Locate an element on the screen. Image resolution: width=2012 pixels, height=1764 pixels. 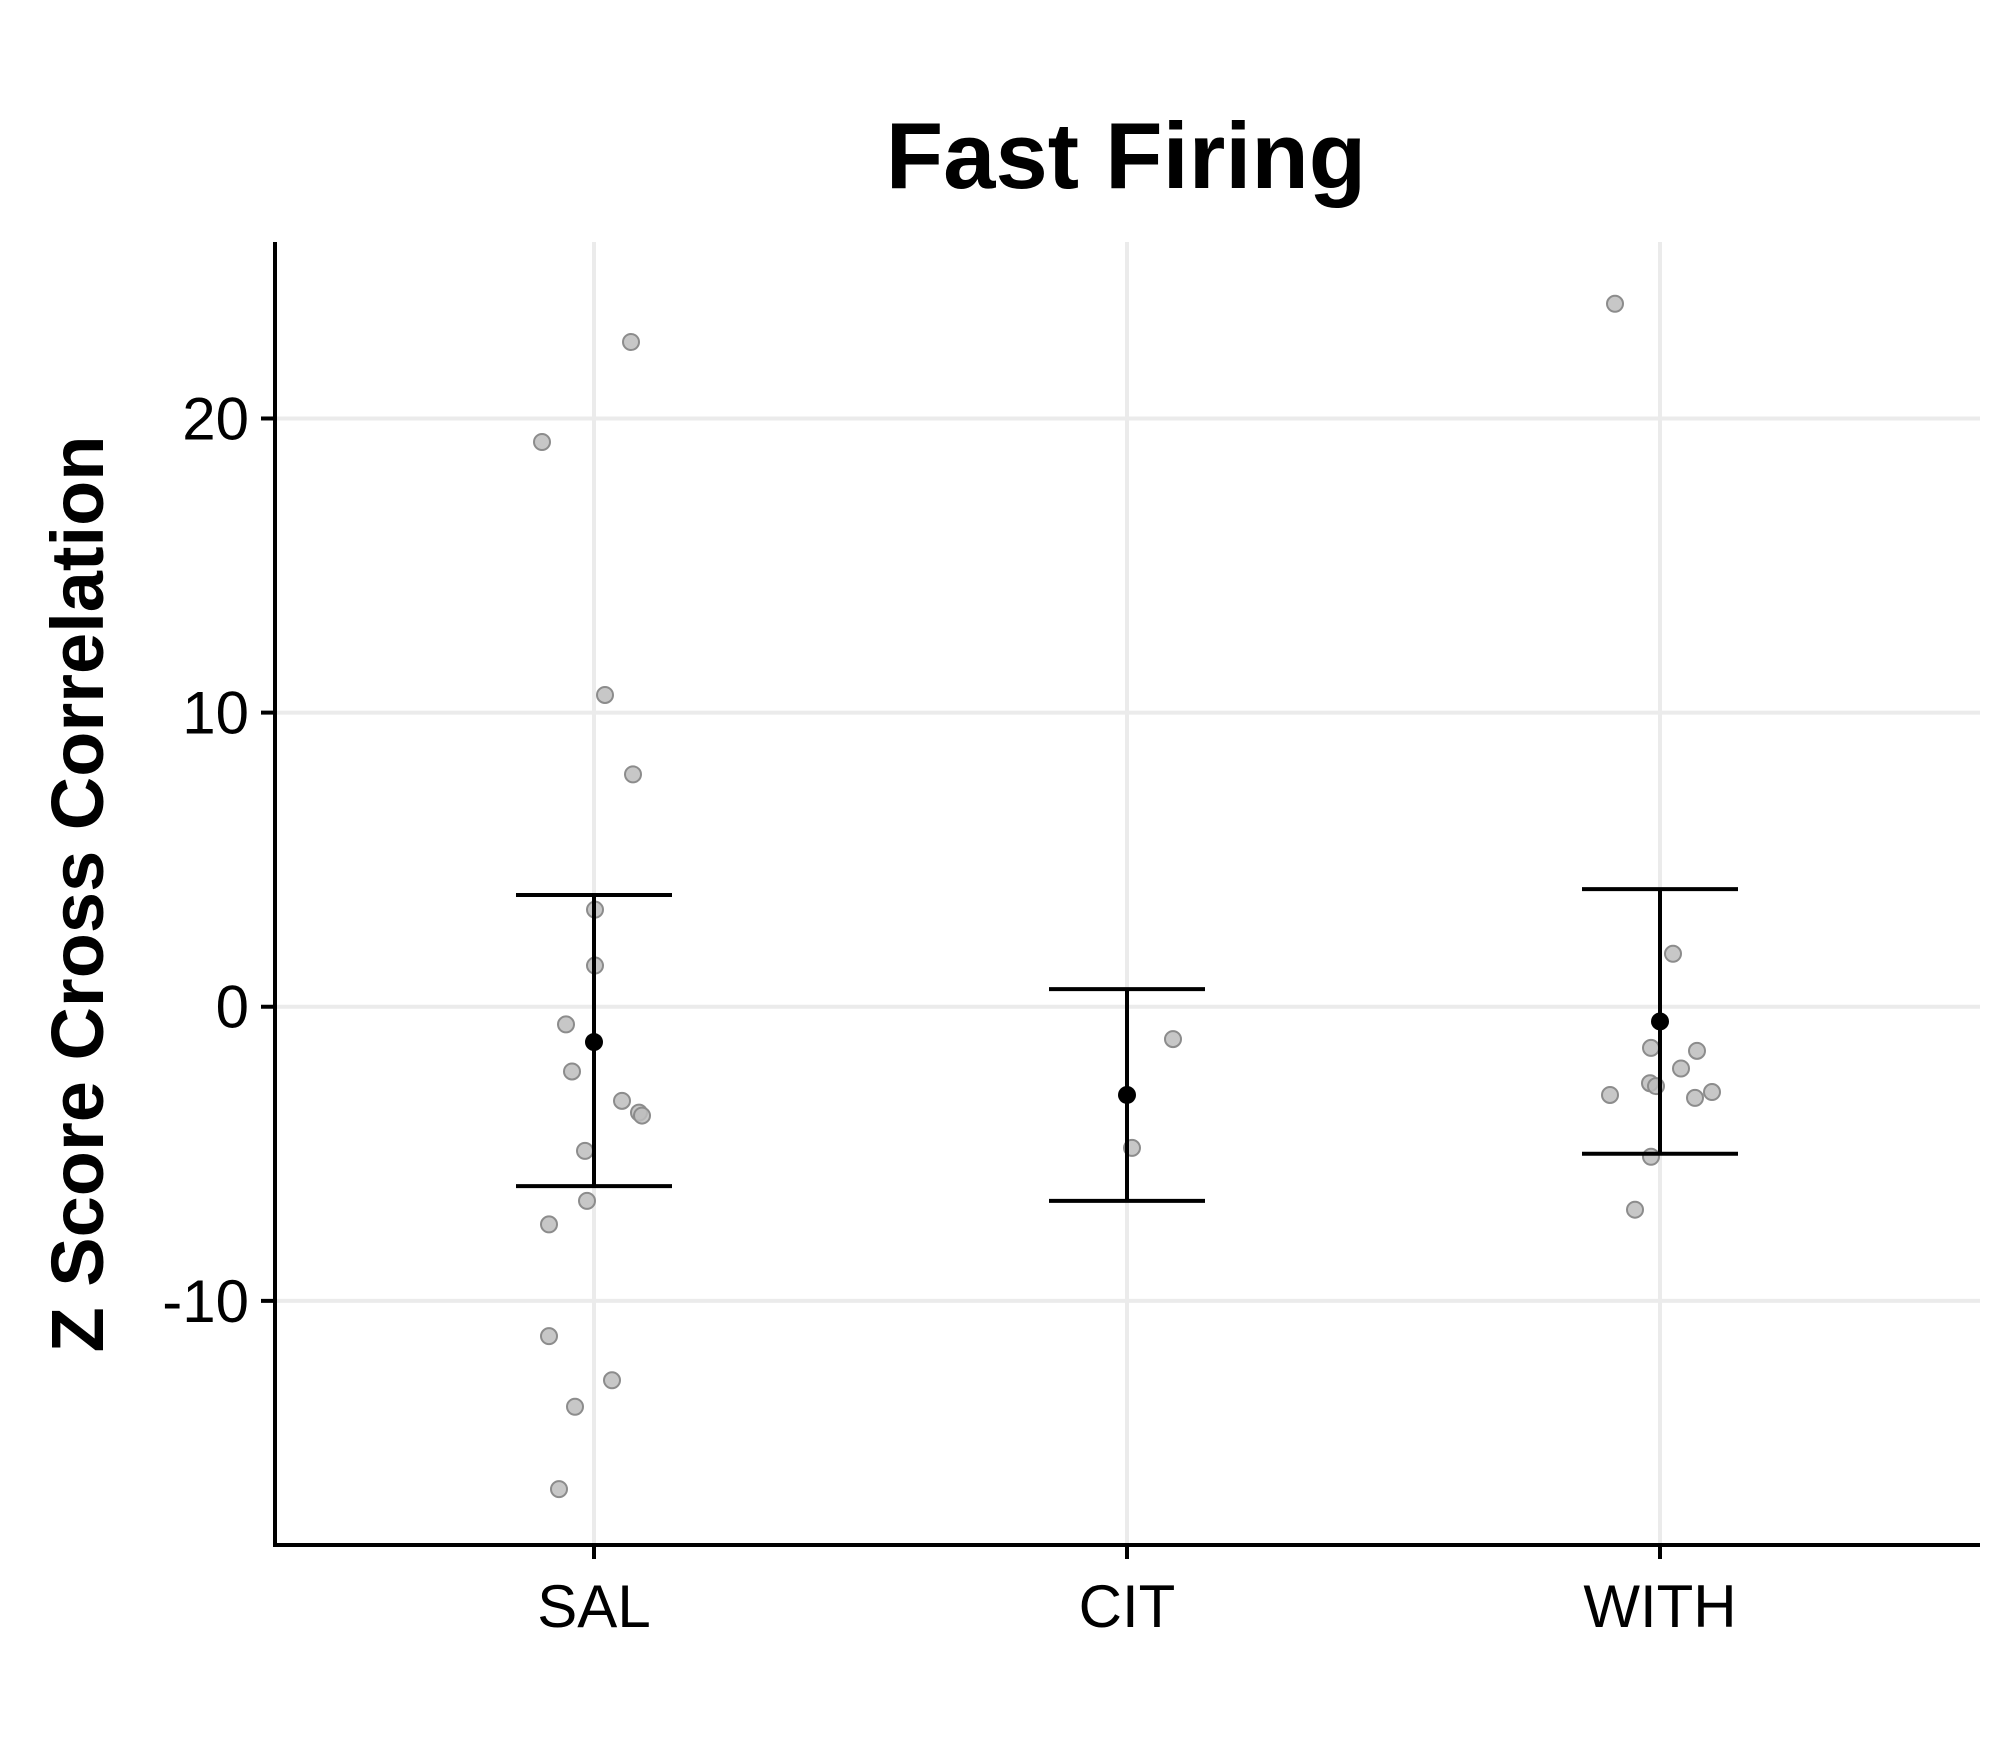
y-tick-label: 10 is located at coordinates (215, 713).